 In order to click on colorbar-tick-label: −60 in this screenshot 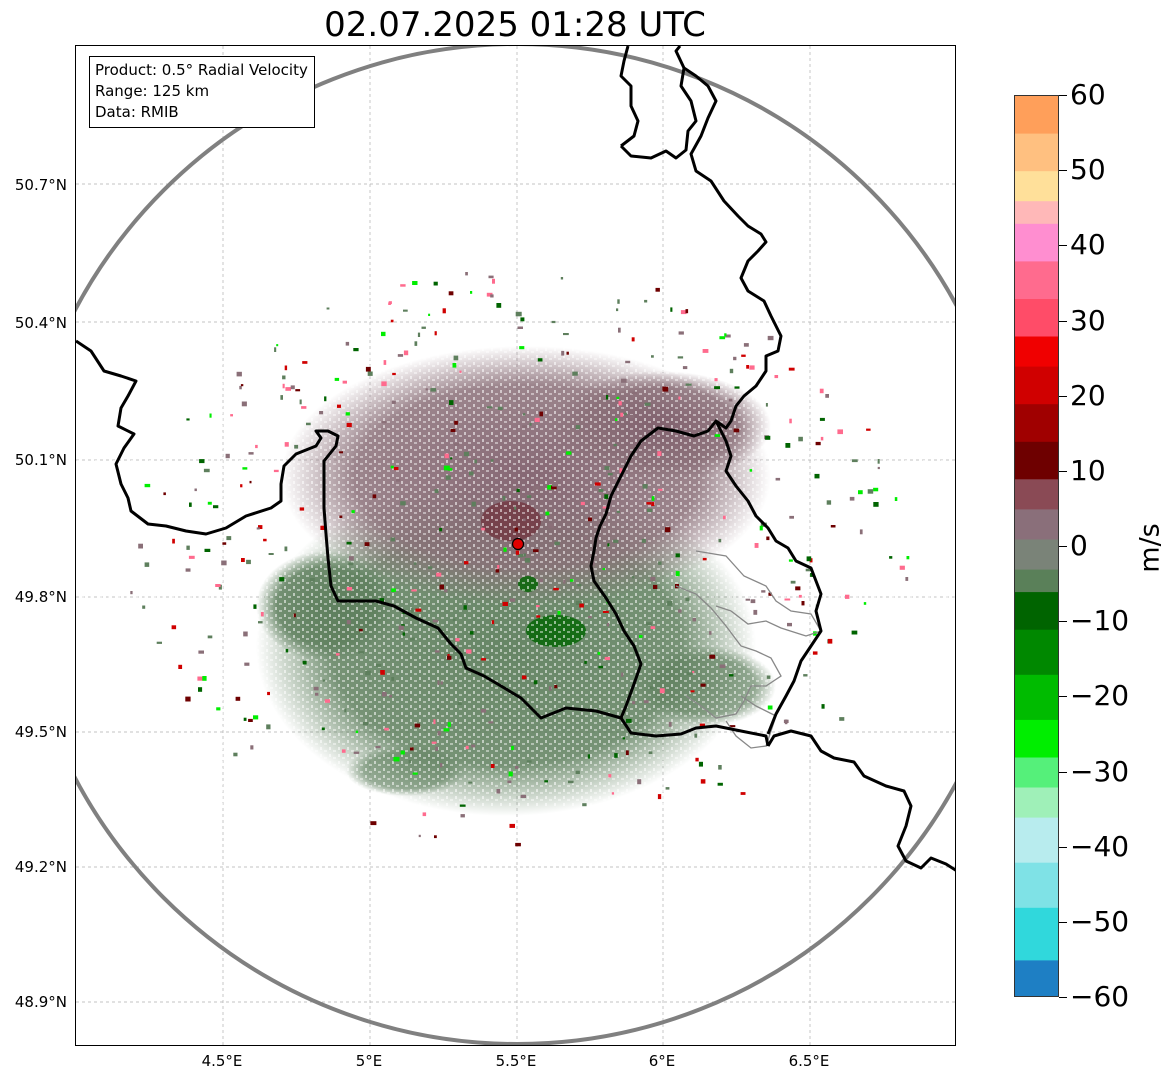, I will do `click(1100, 996)`.